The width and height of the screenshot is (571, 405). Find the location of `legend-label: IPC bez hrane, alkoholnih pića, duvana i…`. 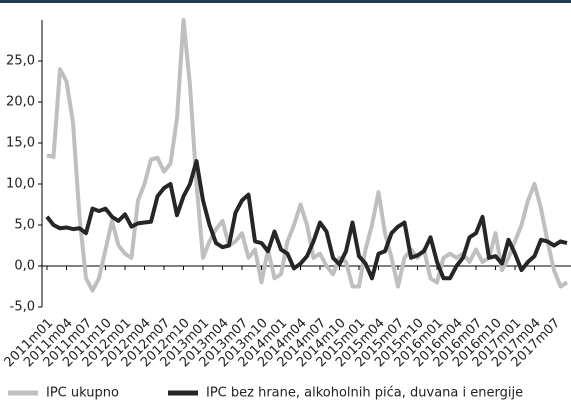

legend-label: IPC bez hrane, alkoholnih pića, duvana i… is located at coordinates (364, 393).